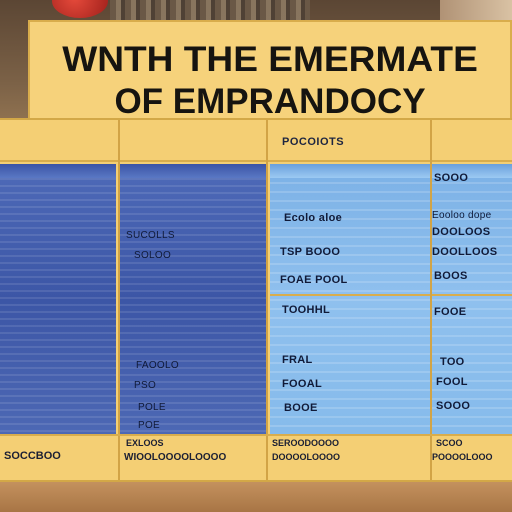 Image resolution: width=512 pixels, height=512 pixels. Describe the element at coordinates (476, 11) in the screenshot. I see `window-light` at that location.